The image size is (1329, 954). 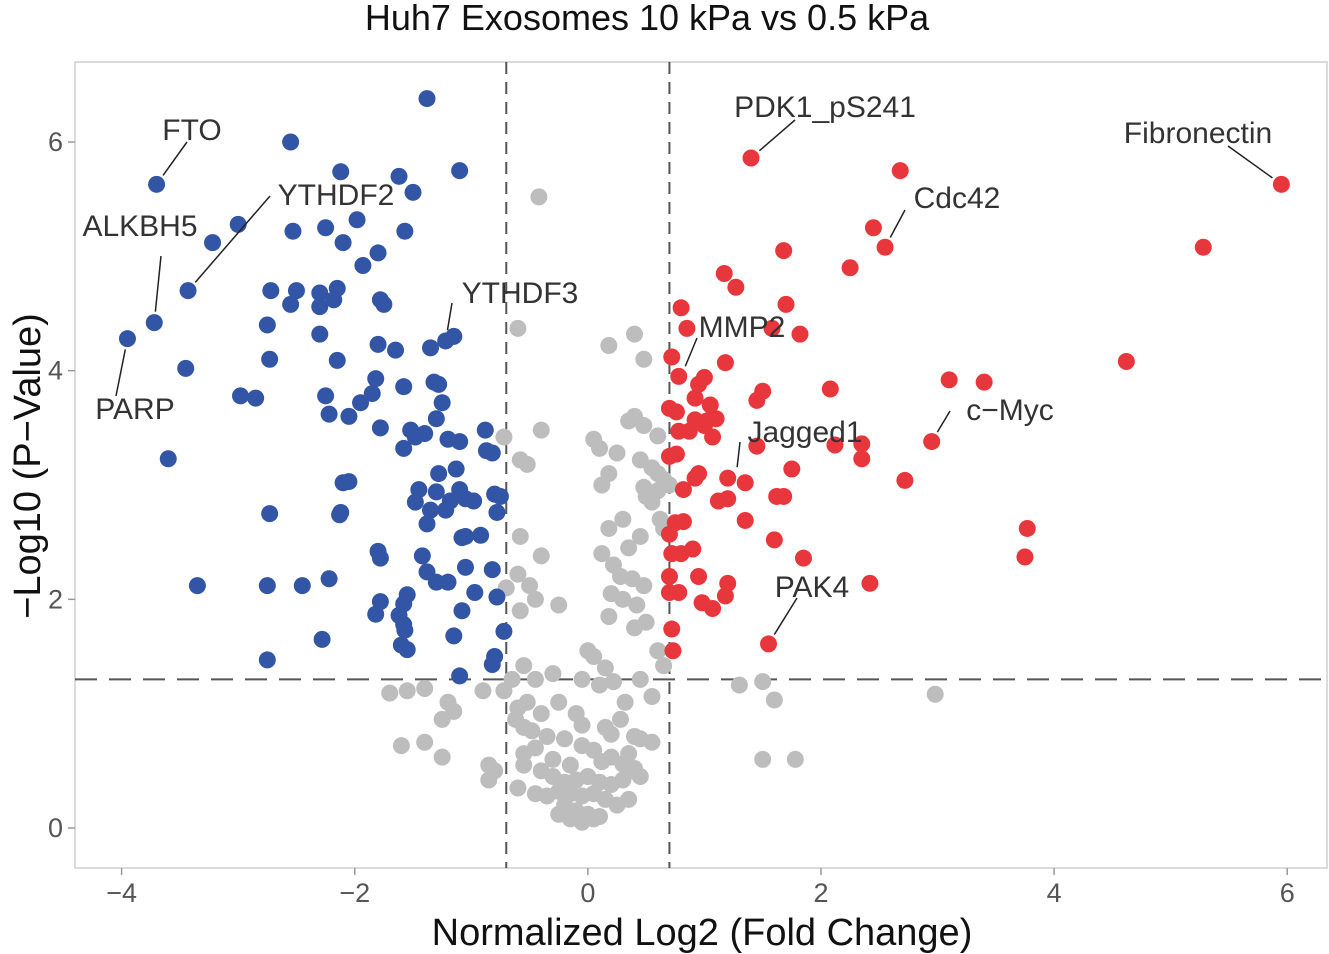 What do you see at coordinates (55, 828) in the screenshot?
I see `y-tick-label: 0` at bounding box center [55, 828].